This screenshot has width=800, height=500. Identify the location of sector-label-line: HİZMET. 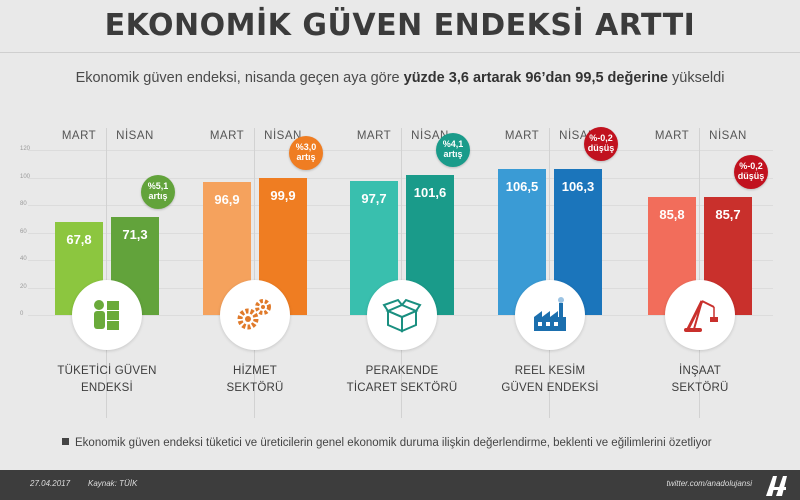
(255, 371).